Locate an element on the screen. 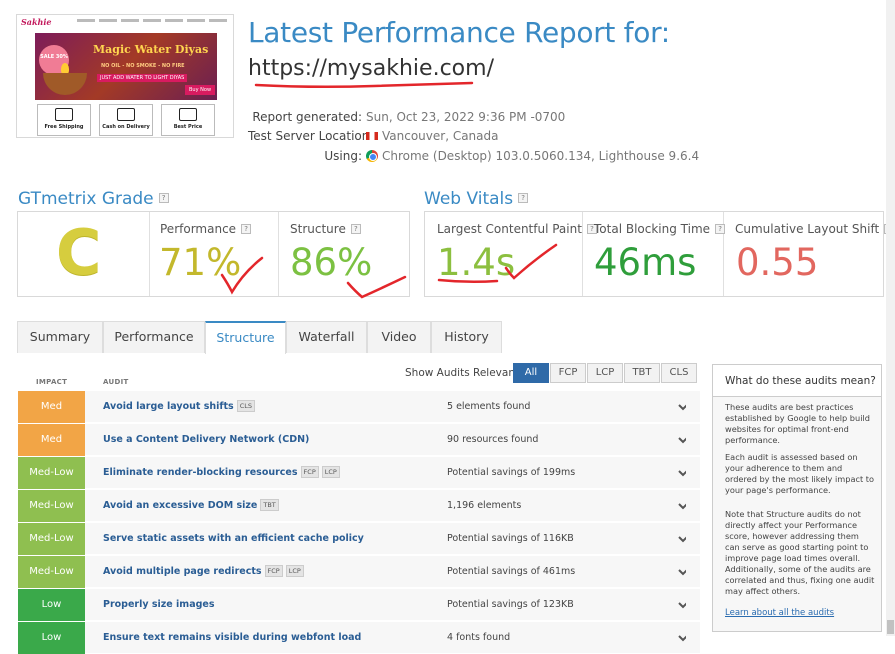 This screenshot has width=895, height=654. filter-all-button: All is located at coordinates (531, 373).